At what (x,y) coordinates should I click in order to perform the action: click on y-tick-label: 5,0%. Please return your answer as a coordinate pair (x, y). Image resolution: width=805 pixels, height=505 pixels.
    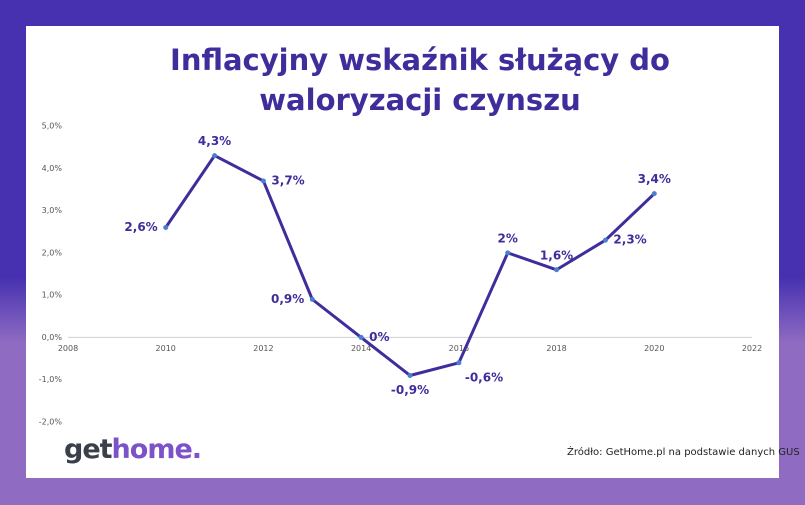
    Looking at the image, I should click on (52, 126).